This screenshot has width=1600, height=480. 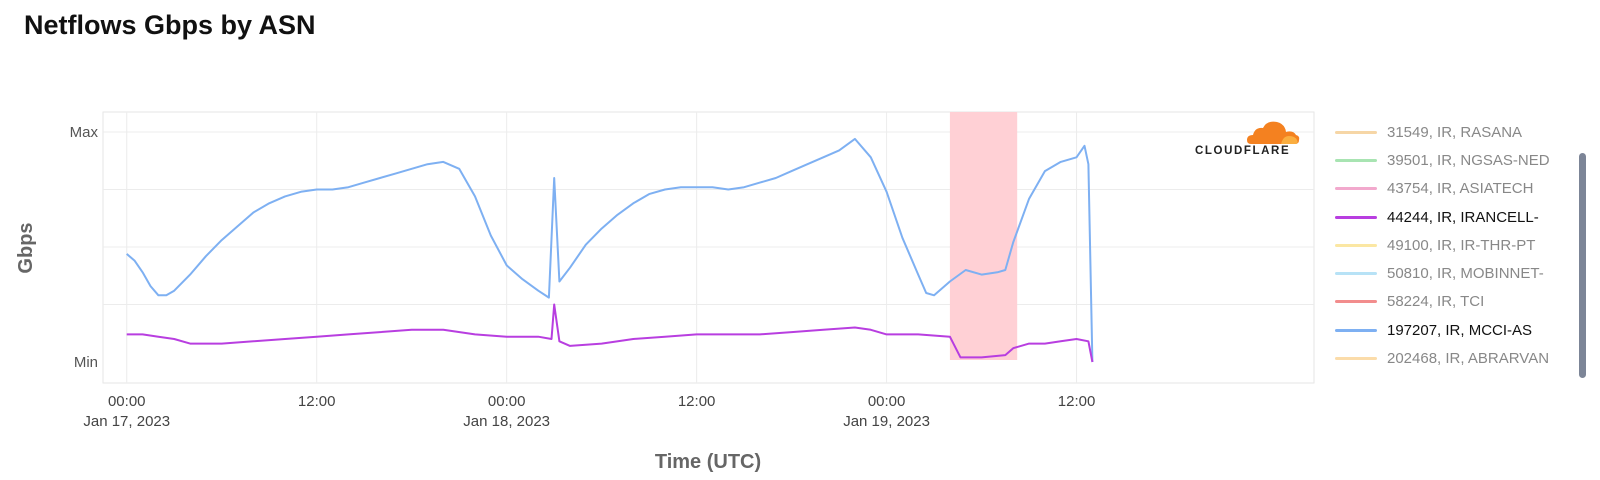 I want to click on legend-label: 39501, IR, NGSAS-NED, so click(x=1468, y=160).